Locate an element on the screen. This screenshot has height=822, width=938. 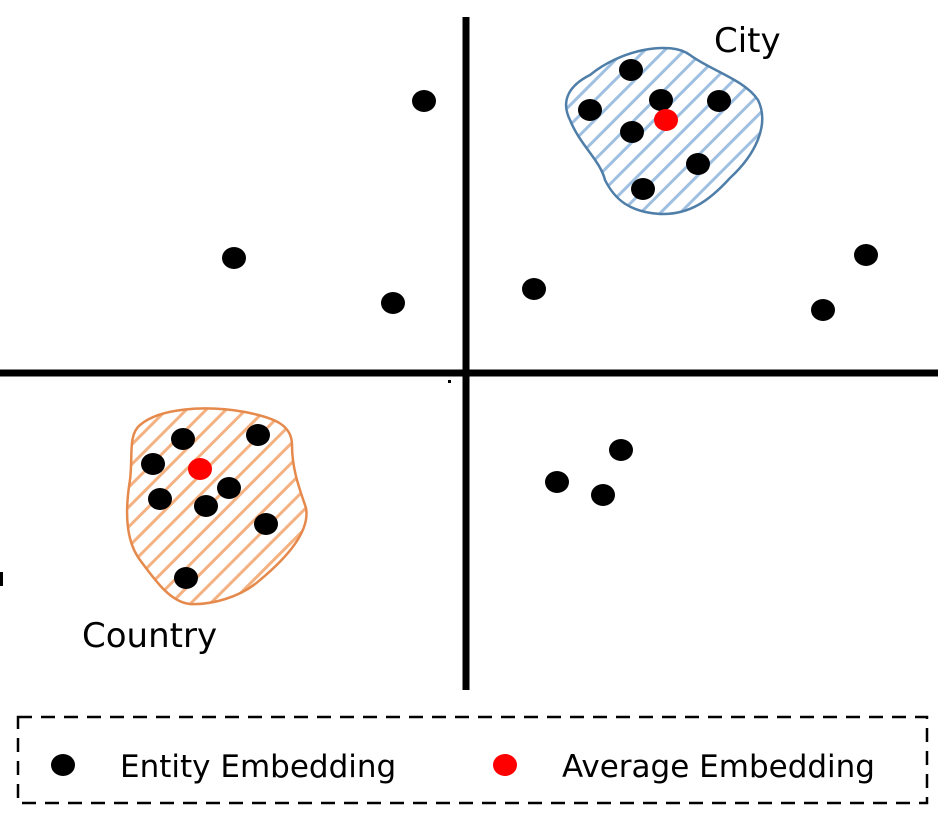
city-cluster-region is located at coordinates (664, 131).